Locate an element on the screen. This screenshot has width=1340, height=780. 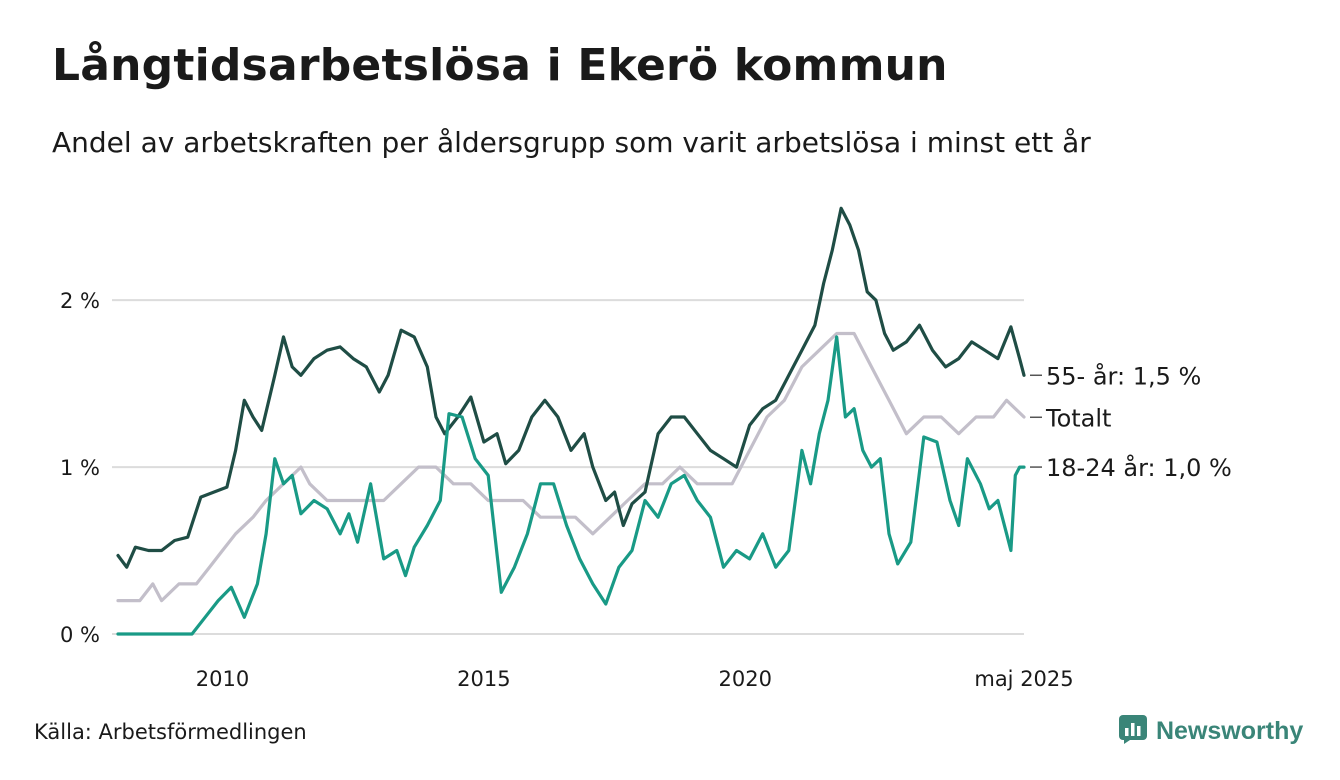
x-tick-label: 2020 is located at coordinates (745, 679).